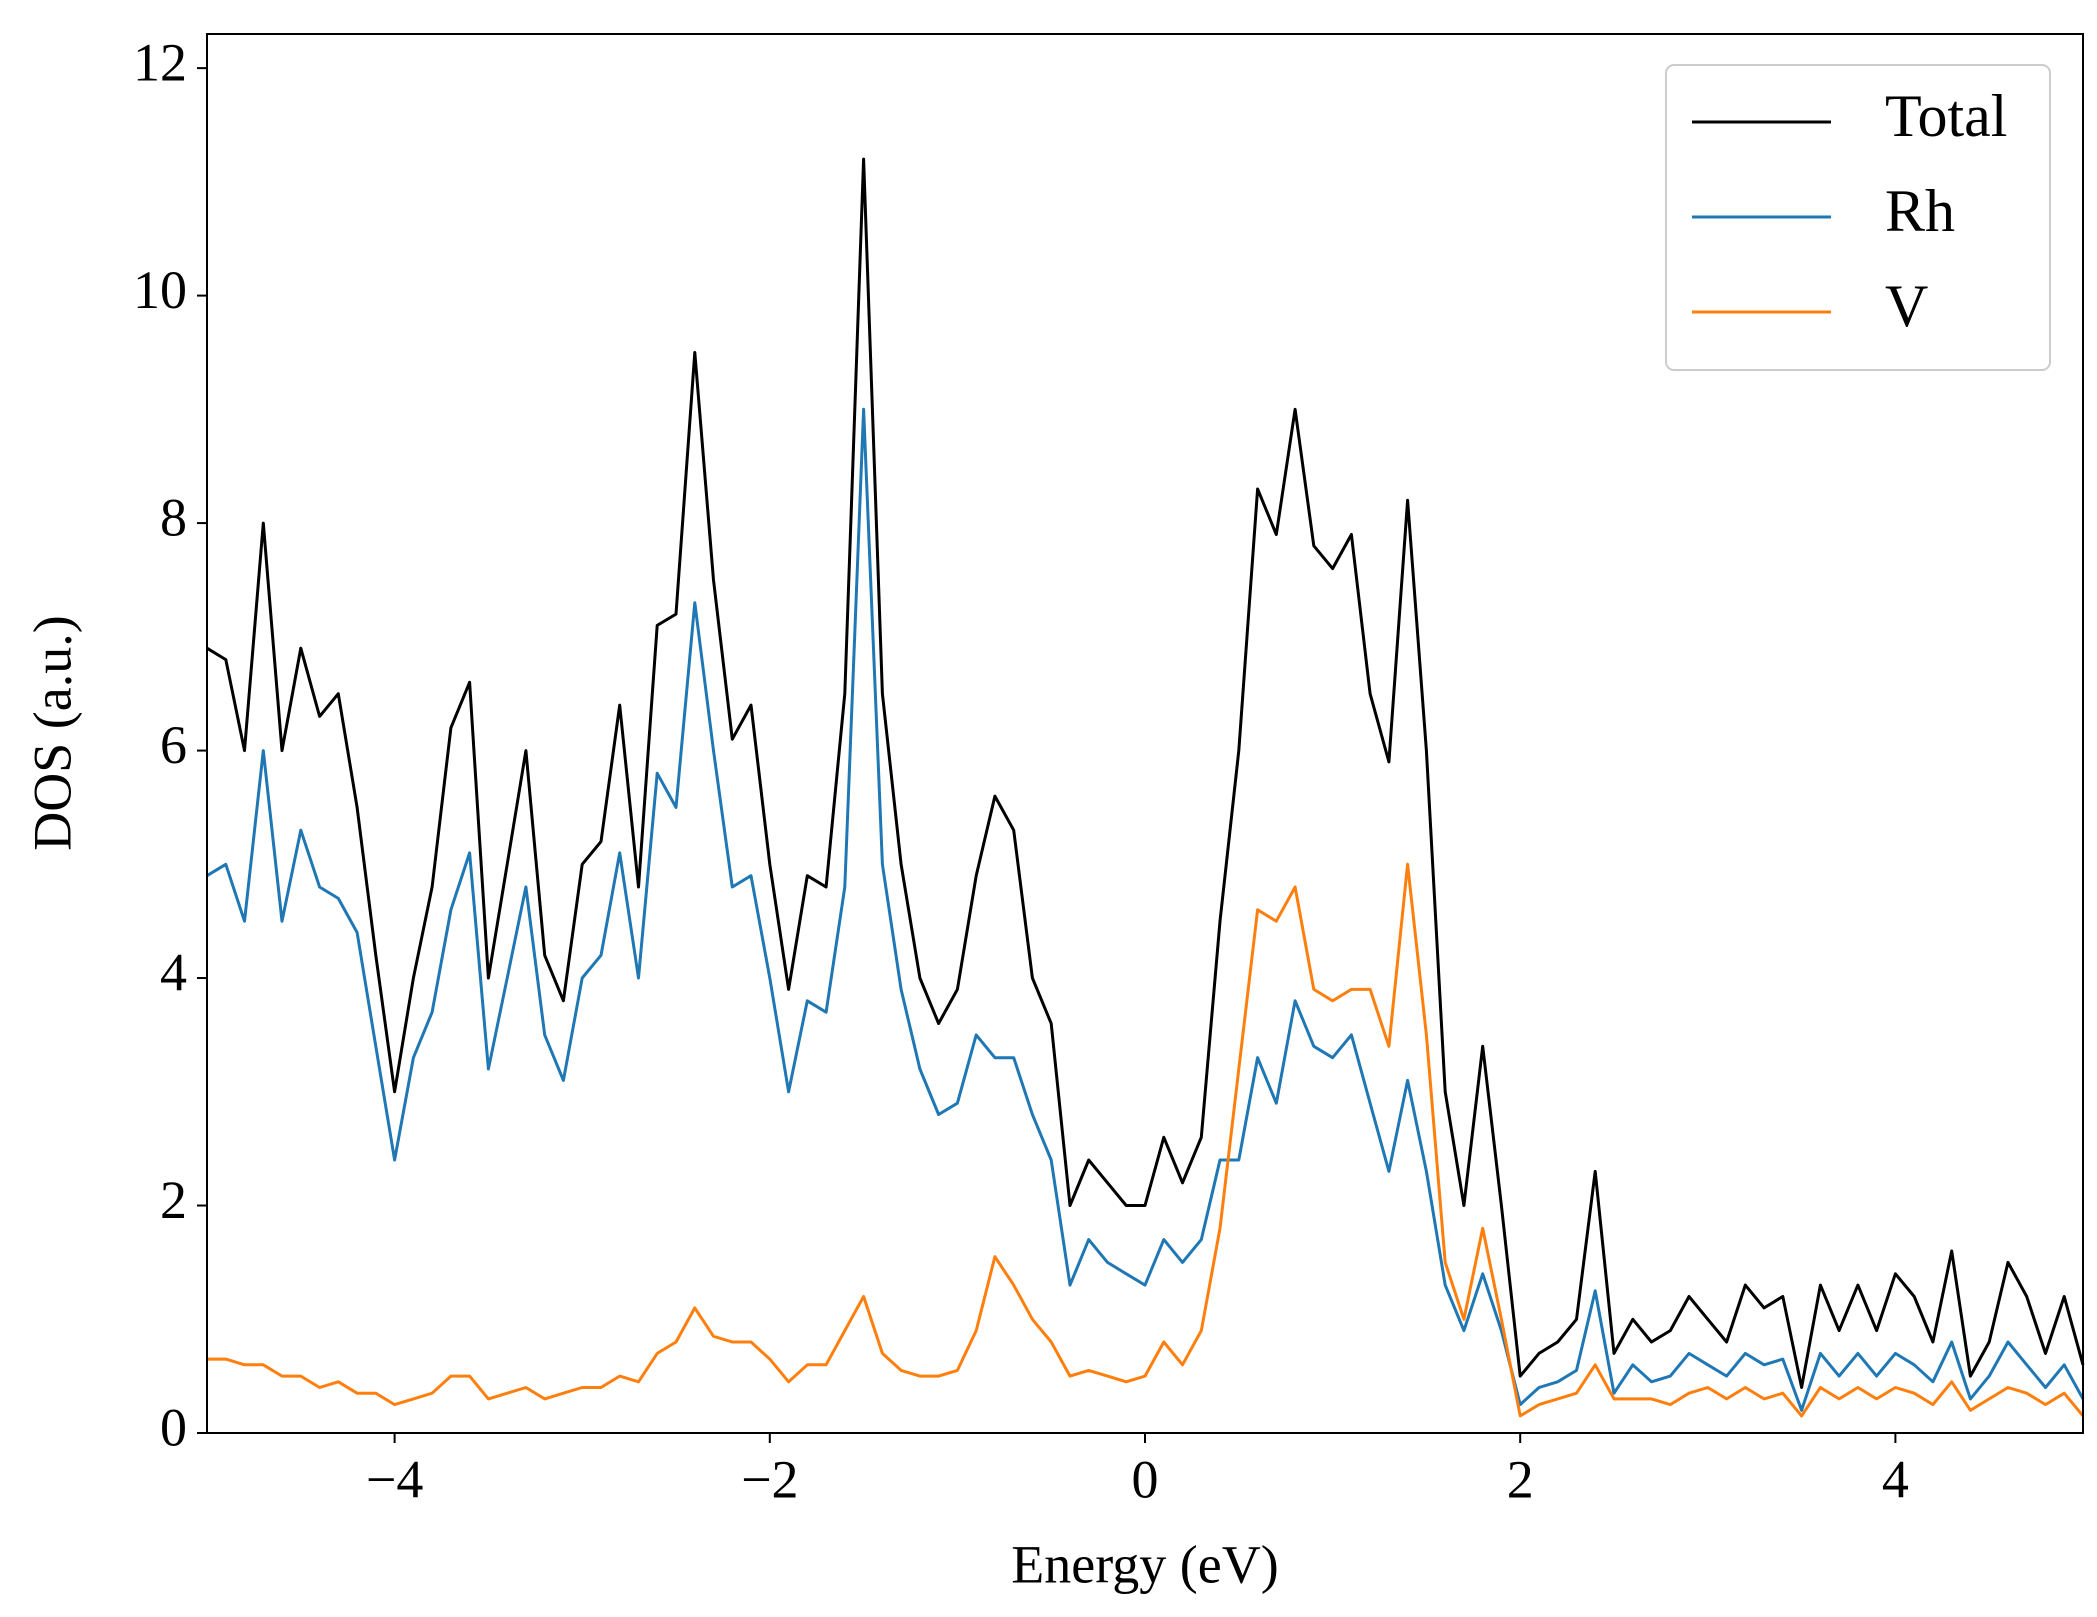  I want to click on y-tick-label: 2, so click(173, 1200).